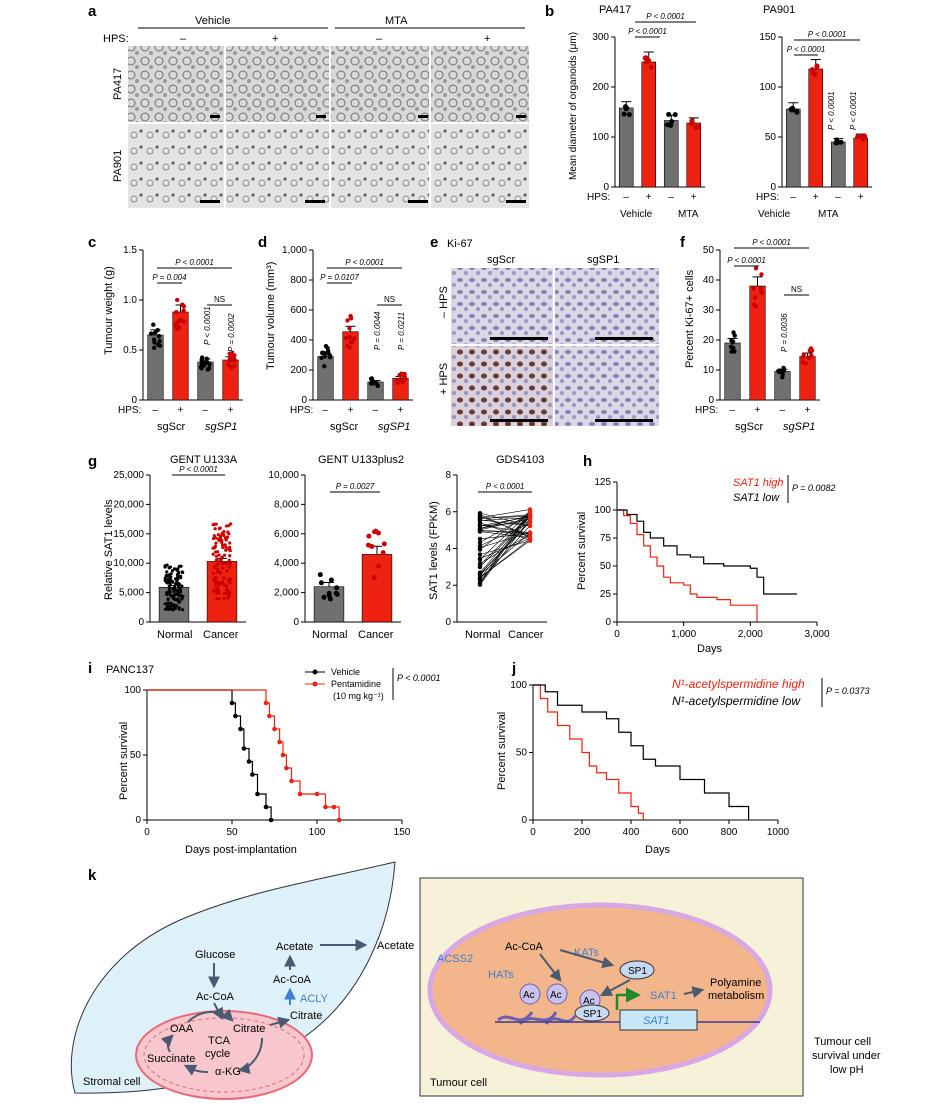  What do you see at coordinates (130, 670) in the screenshot?
I see `i-title: PANC137` at bounding box center [130, 670].